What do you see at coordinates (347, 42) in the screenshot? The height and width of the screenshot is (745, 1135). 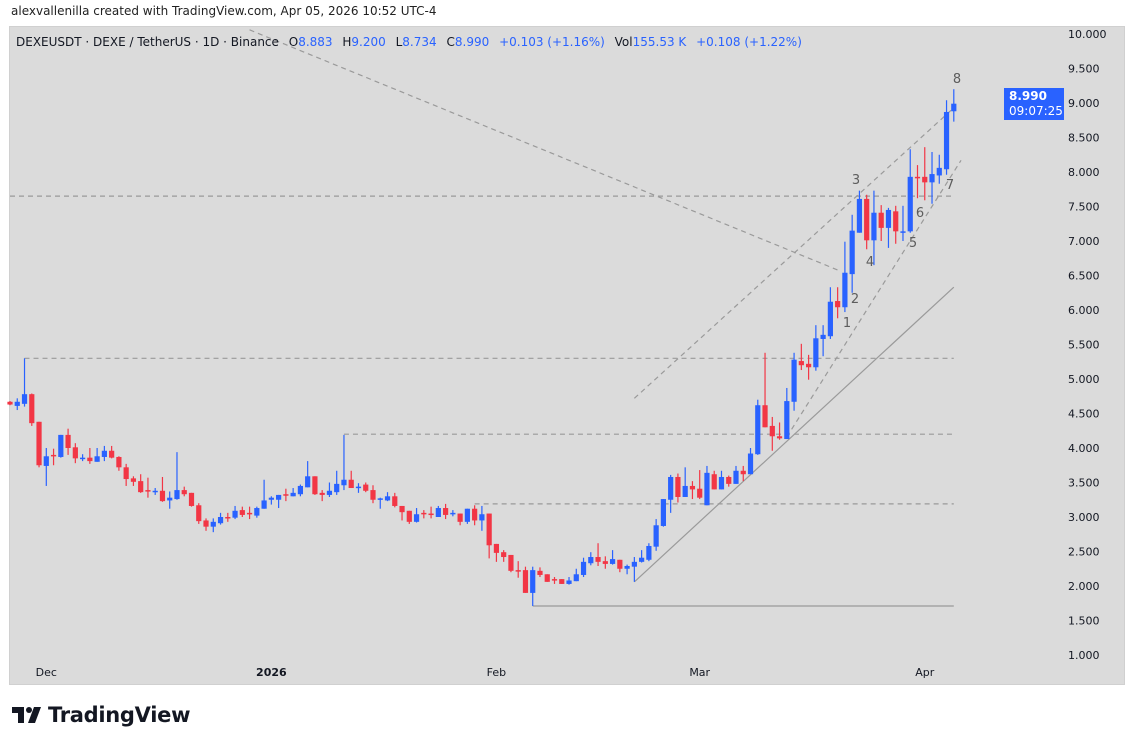 I see `high-label: H` at bounding box center [347, 42].